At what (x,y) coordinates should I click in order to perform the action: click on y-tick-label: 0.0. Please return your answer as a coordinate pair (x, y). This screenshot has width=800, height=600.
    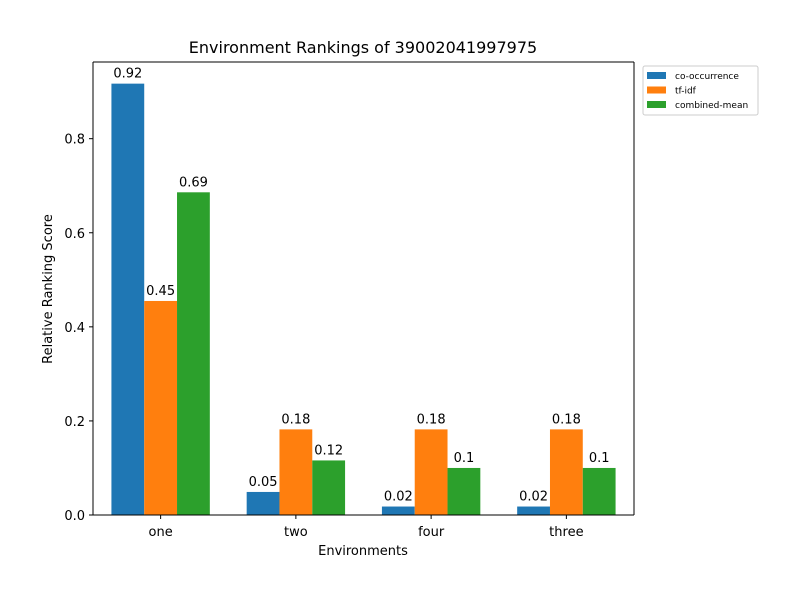
    Looking at the image, I should click on (74, 516).